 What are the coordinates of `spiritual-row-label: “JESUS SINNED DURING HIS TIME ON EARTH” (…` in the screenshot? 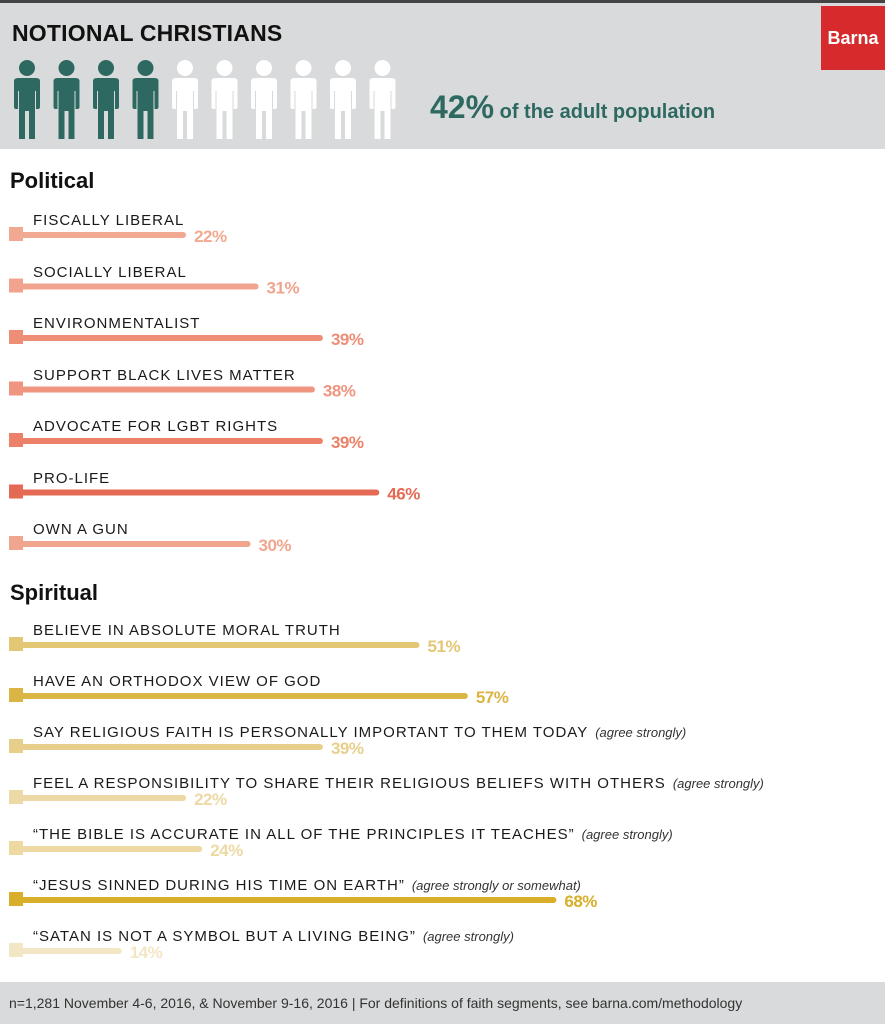 It's located at (307, 885).